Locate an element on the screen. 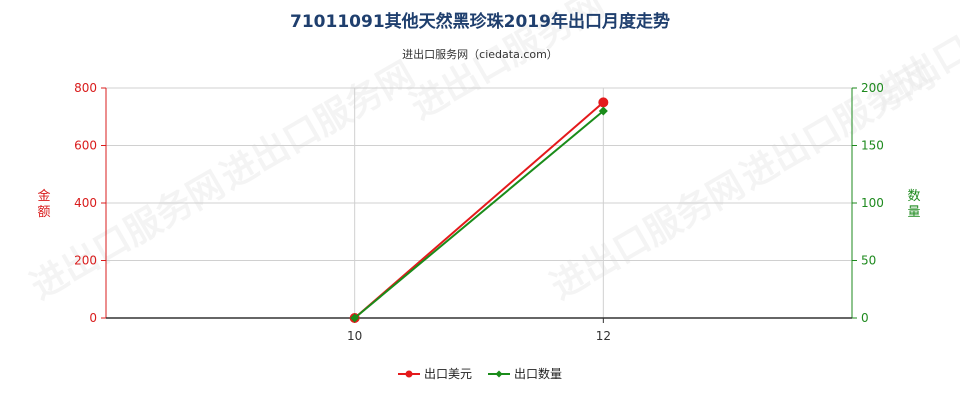  series-line-quantity is located at coordinates (479, 214).